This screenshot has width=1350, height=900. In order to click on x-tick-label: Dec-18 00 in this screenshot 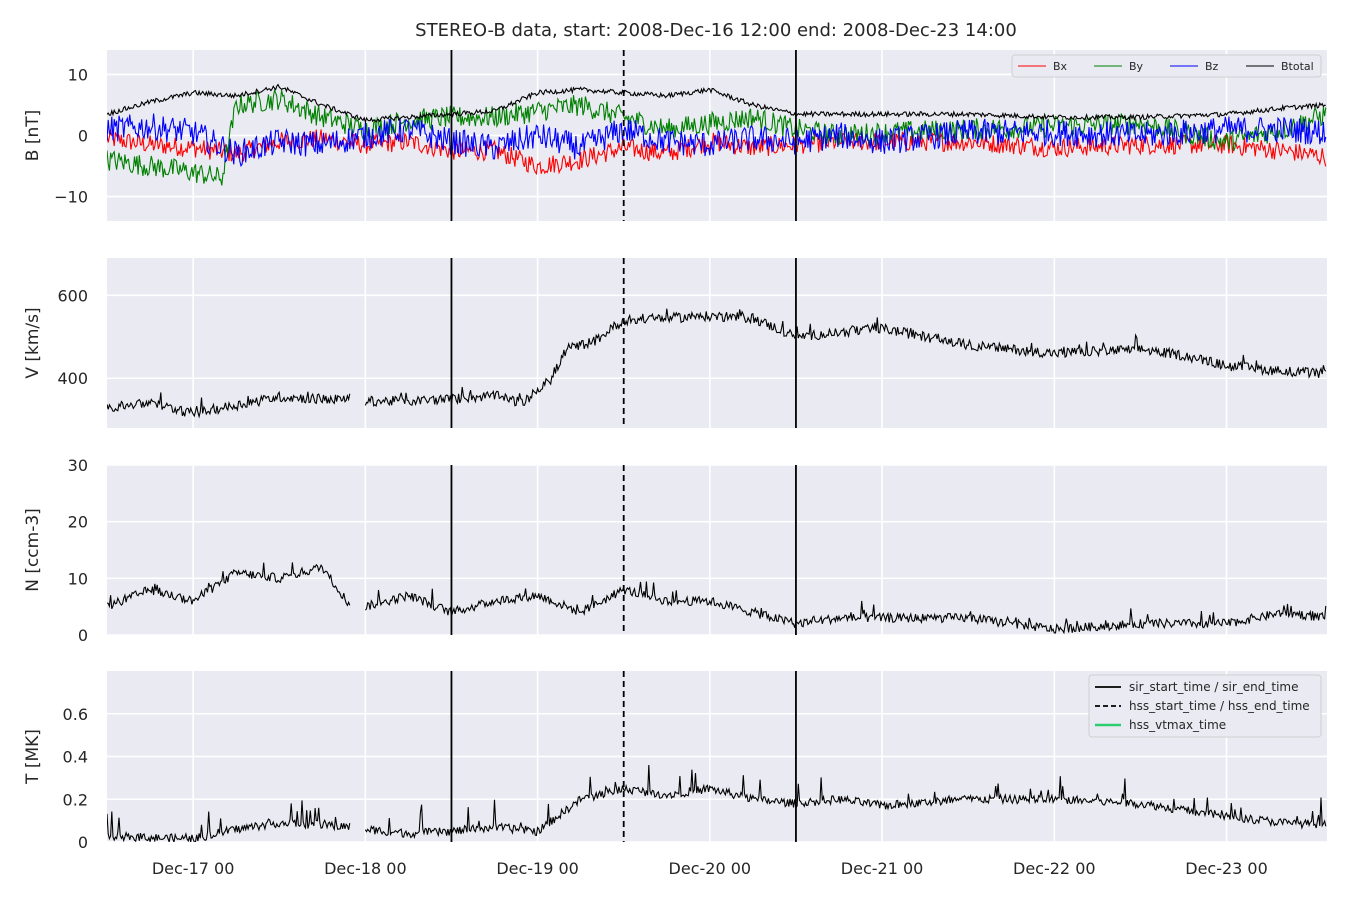, I will do `click(365, 868)`.